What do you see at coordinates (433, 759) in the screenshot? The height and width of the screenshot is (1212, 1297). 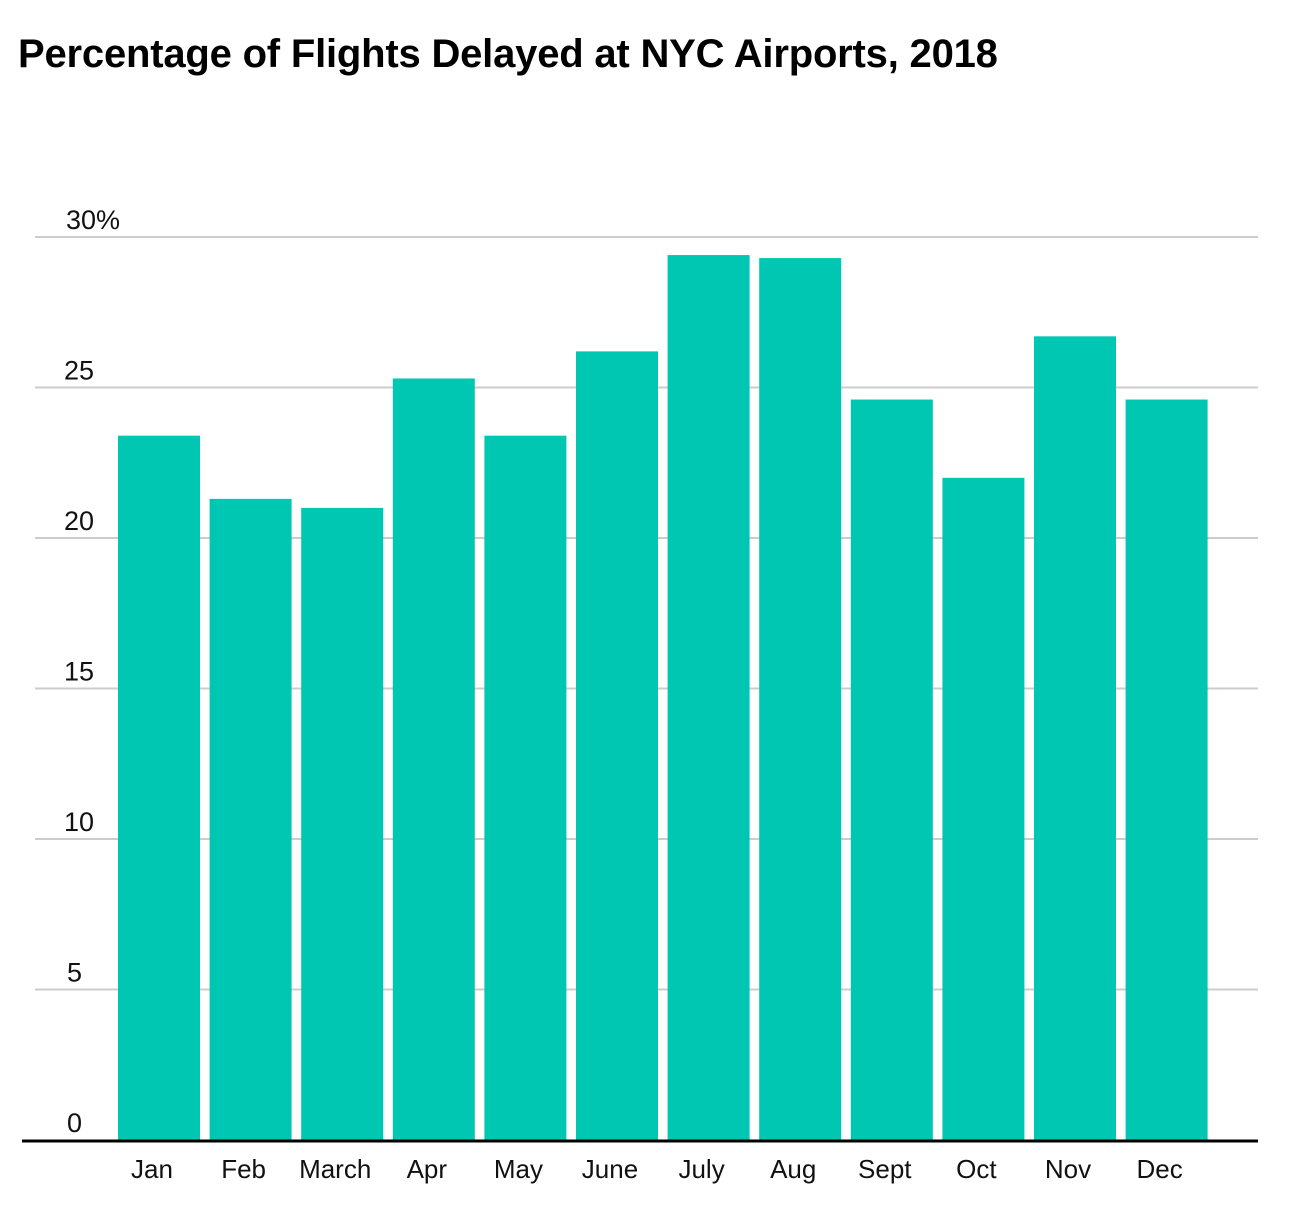 I see `bar-apr` at bounding box center [433, 759].